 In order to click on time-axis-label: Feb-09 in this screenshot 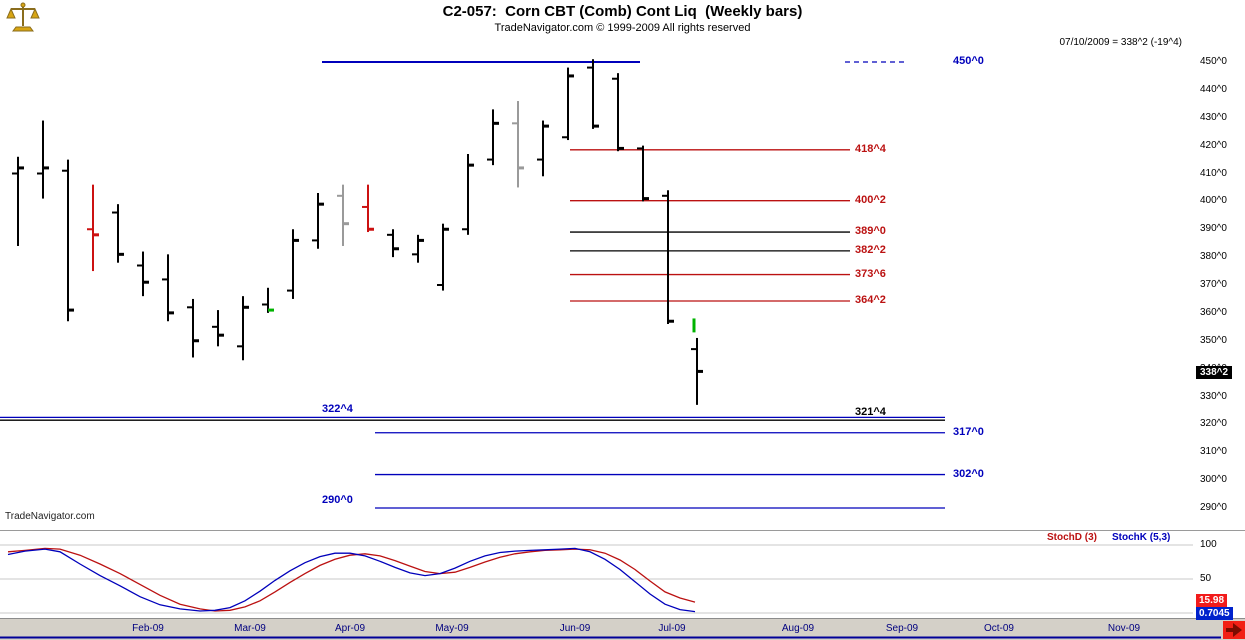, I will do `click(148, 628)`.